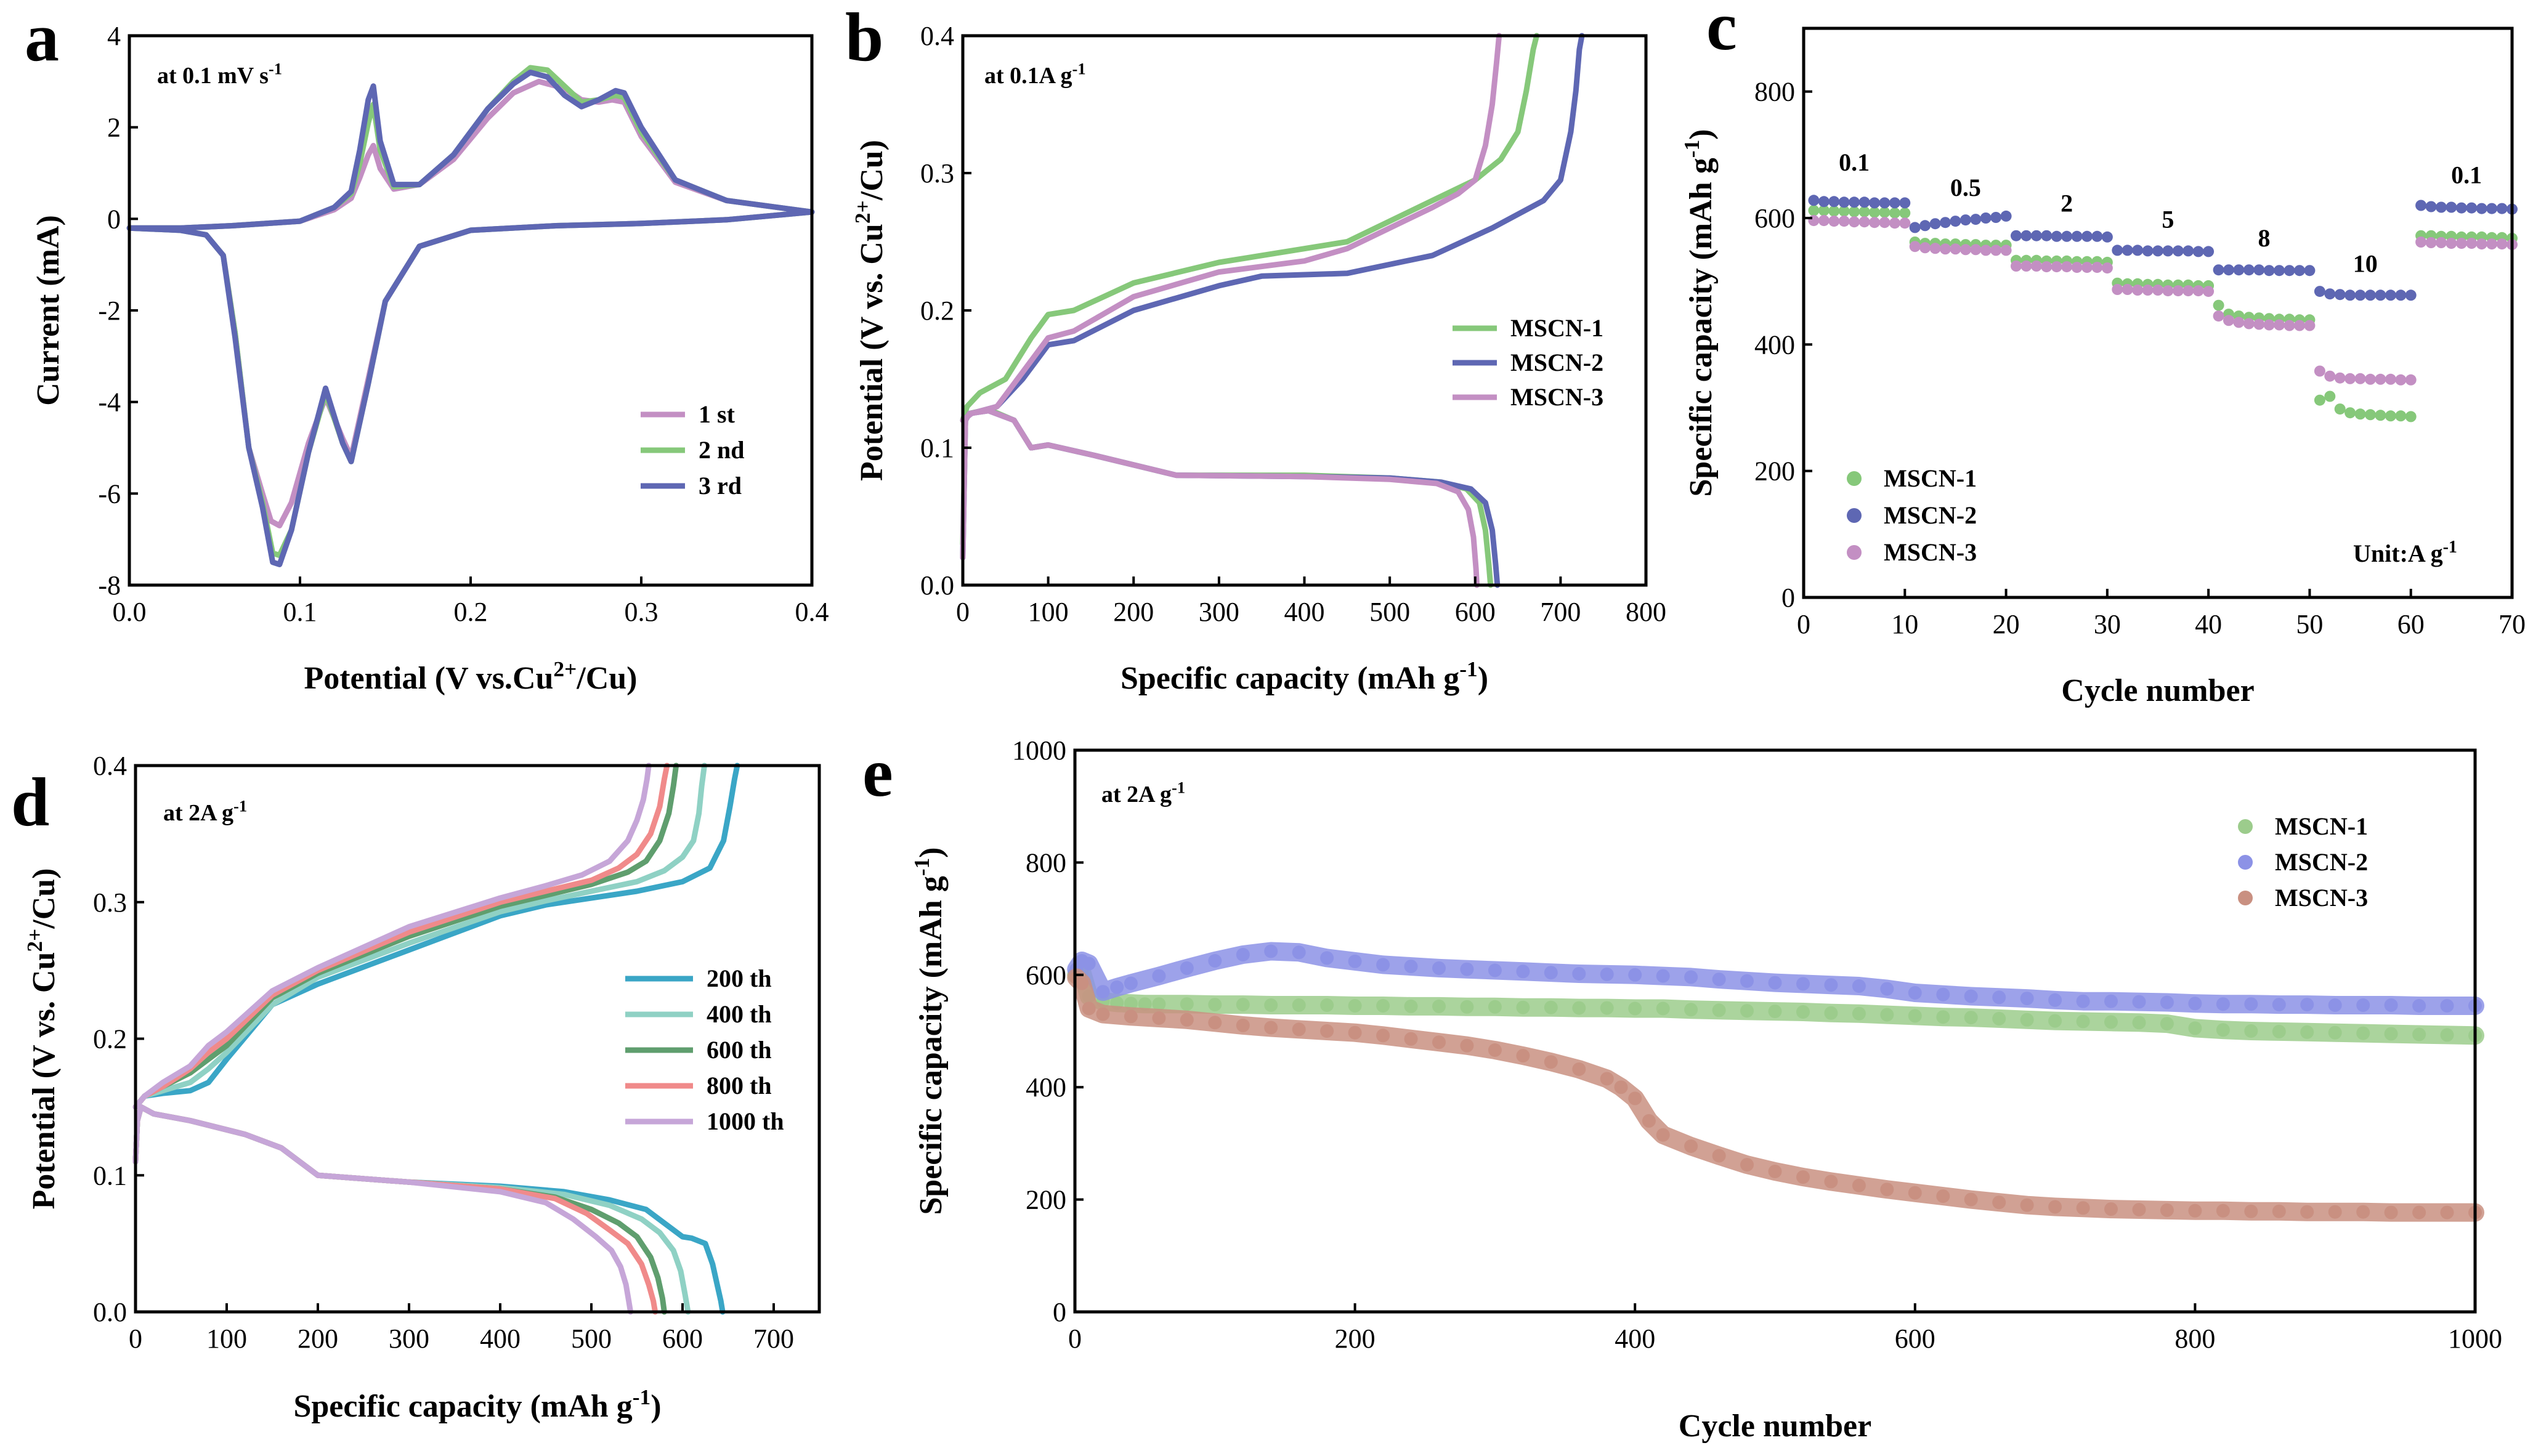  I want to click on x-tick-label-b-8: 800, so click(1646, 612).